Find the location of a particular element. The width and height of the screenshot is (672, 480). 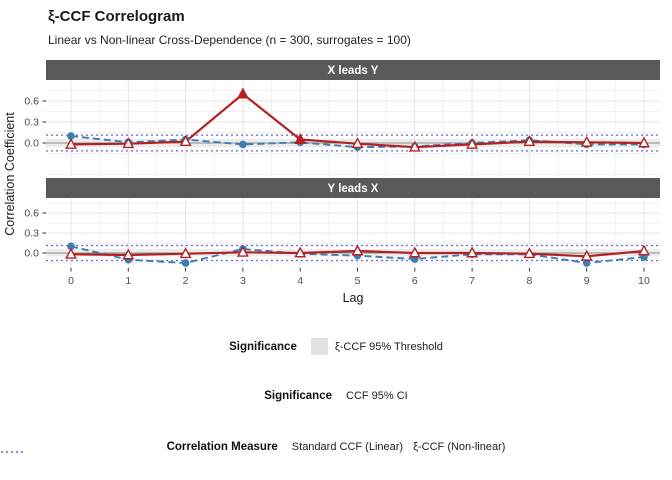

legend-xi-ccf-label: ξ-CCF (Non-linear) is located at coordinates (459, 447).